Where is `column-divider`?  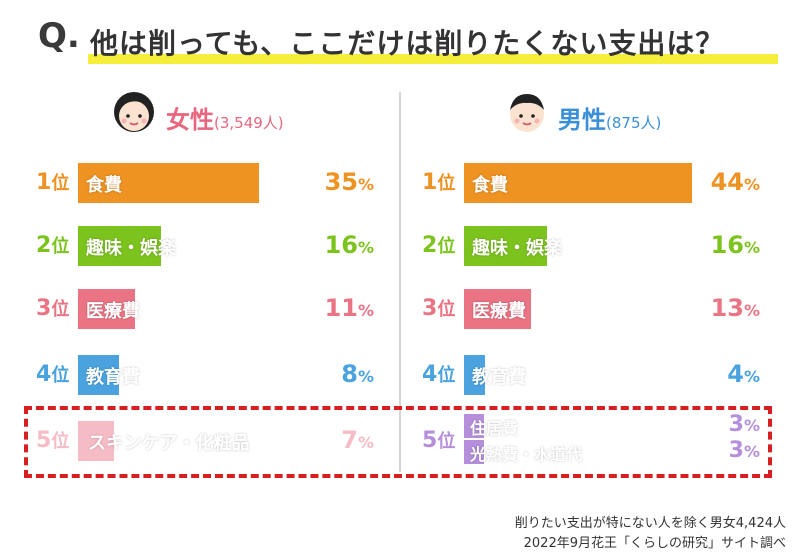
column-divider is located at coordinates (400, 282).